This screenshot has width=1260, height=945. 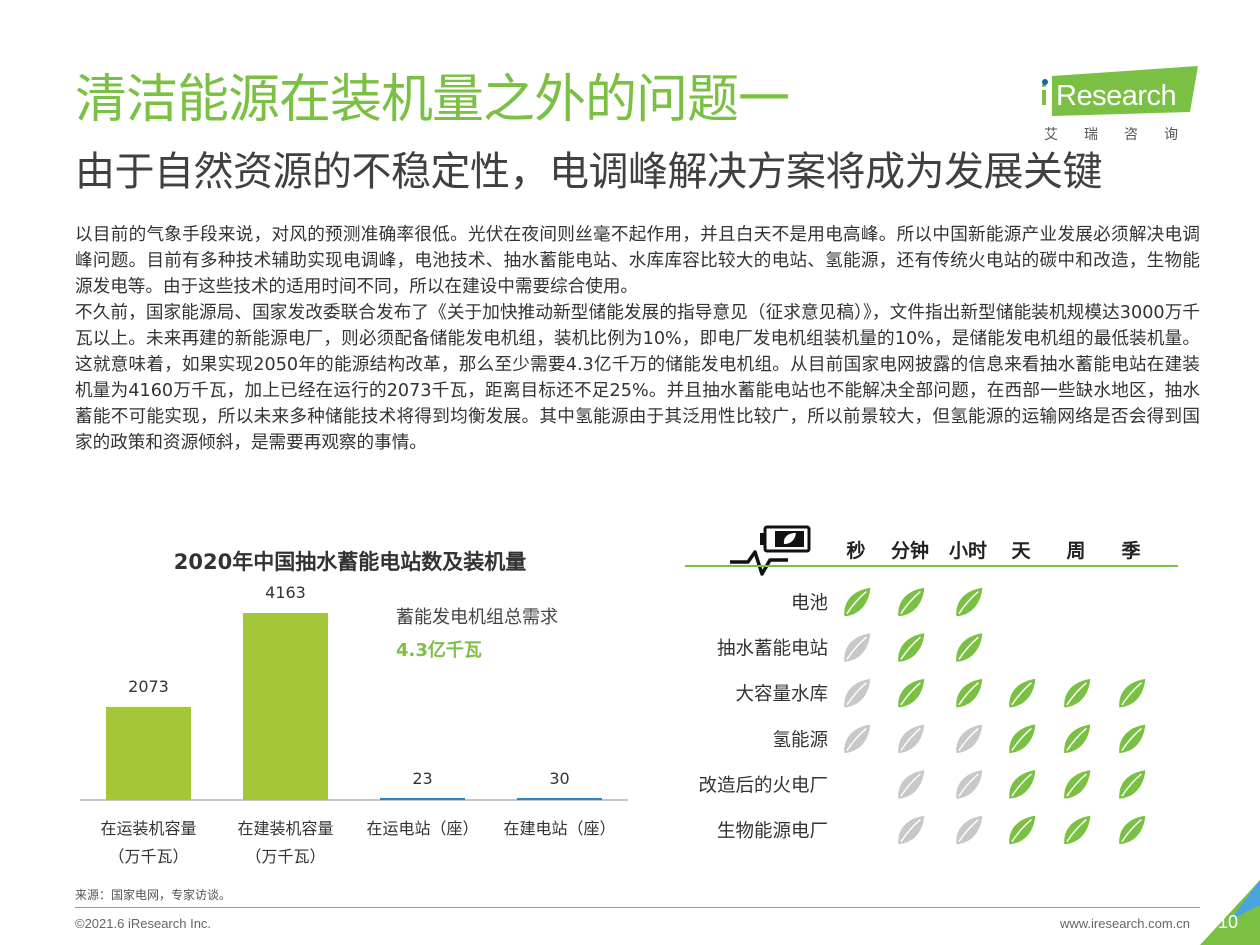 What do you see at coordinates (637, 907) in the screenshot?
I see `footer-divider` at bounding box center [637, 907].